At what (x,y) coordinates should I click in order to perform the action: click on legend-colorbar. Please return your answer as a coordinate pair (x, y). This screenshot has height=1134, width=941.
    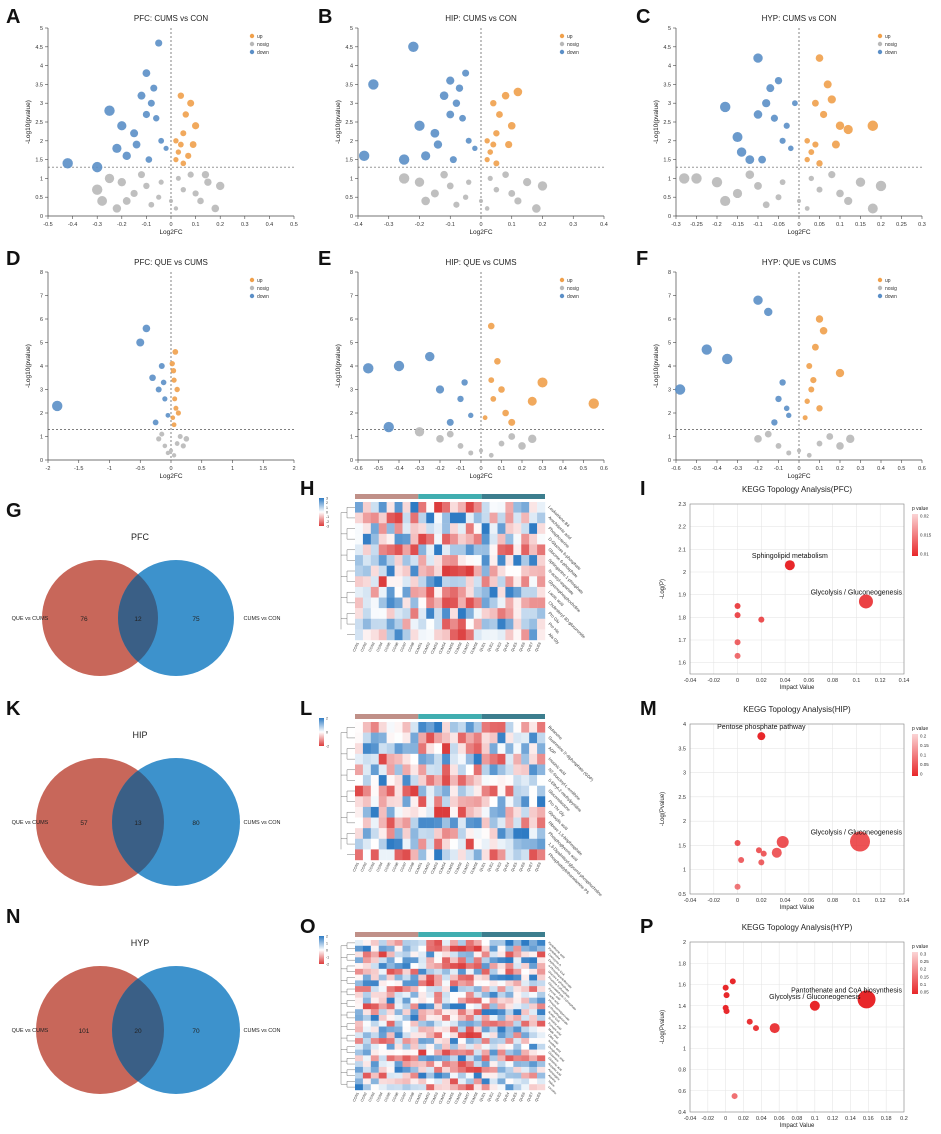
    Looking at the image, I should click on (321, 732).